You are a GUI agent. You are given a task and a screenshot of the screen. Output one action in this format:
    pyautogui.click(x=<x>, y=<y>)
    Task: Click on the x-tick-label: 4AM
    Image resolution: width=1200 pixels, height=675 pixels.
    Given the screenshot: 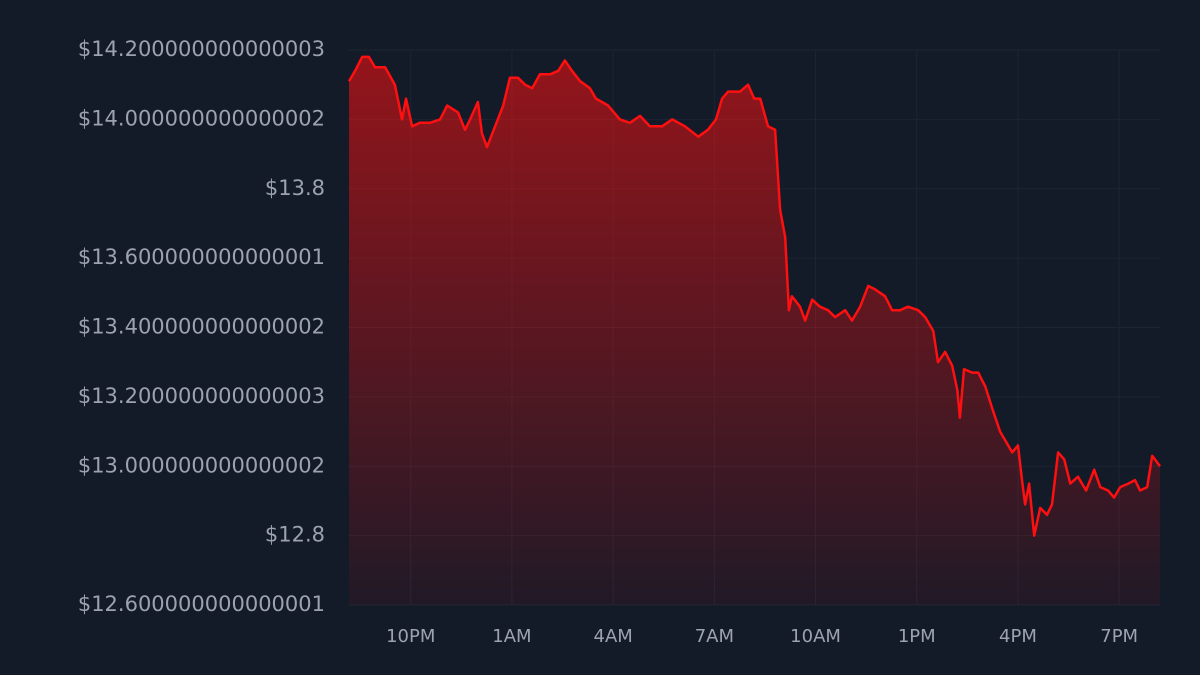 What is the action you would take?
    pyautogui.click(x=613, y=636)
    